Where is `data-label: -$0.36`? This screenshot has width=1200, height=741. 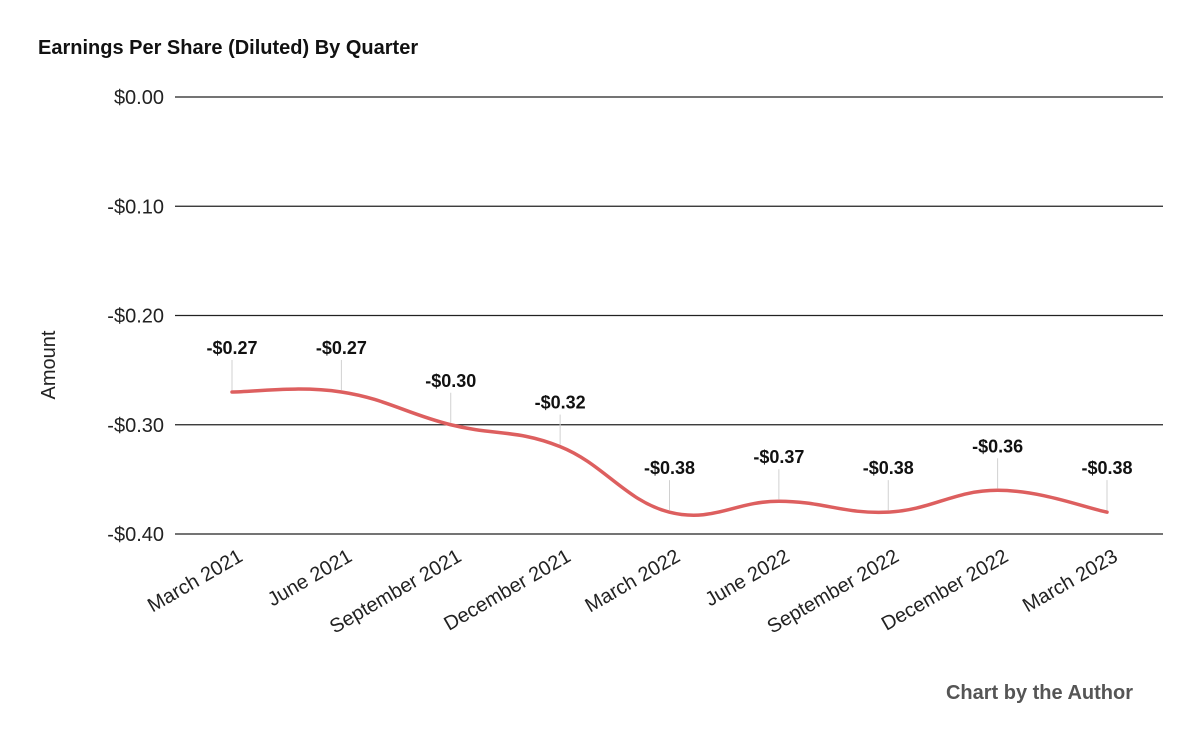
data-label: -$0.36 is located at coordinates (997, 446).